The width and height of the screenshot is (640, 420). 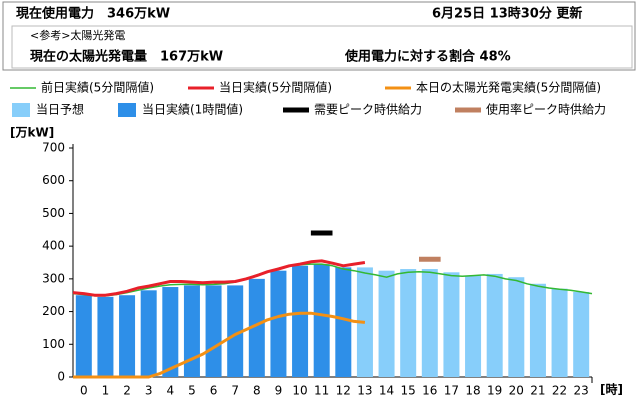 I want to click on x-tick-label: 1, so click(x=106, y=391).